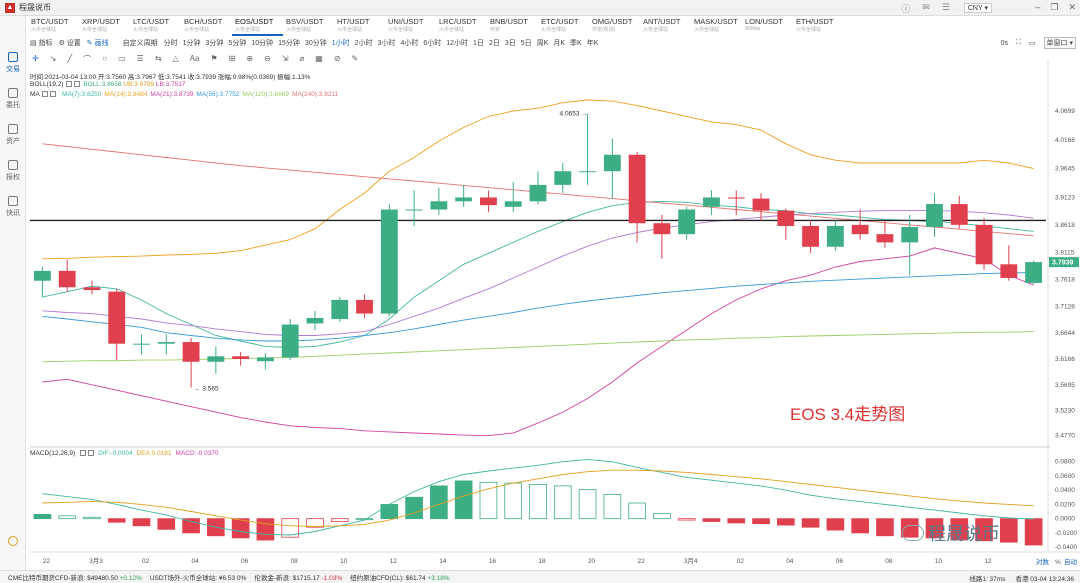  What do you see at coordinates (13, 135) in the screenshot?
I see `sidebar-item-assets: 资产` at bounding box center [13, 135].